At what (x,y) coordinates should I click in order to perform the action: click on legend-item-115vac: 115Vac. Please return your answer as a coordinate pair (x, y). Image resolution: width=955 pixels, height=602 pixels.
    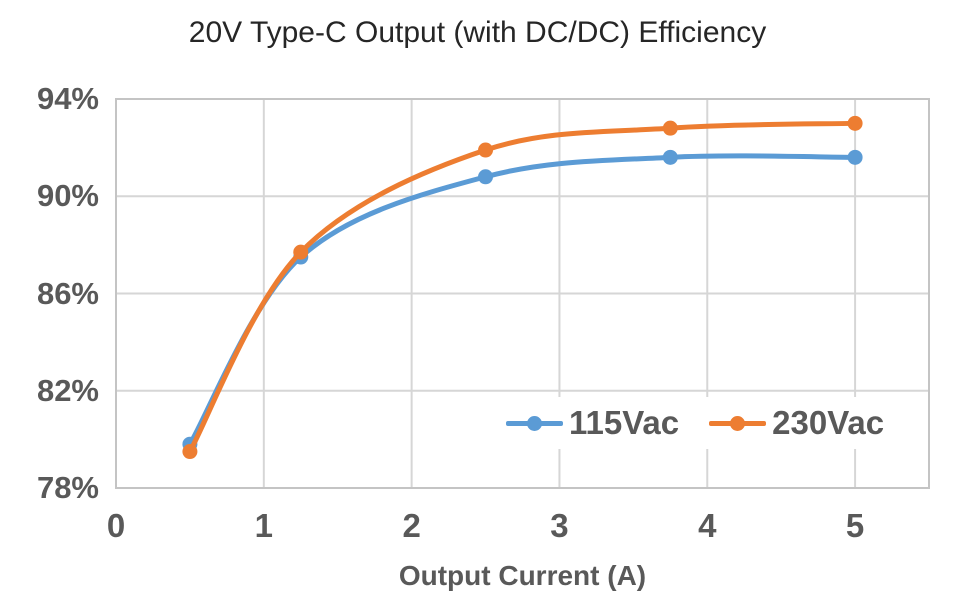
    Looking at the image, I should click on (592, 423).